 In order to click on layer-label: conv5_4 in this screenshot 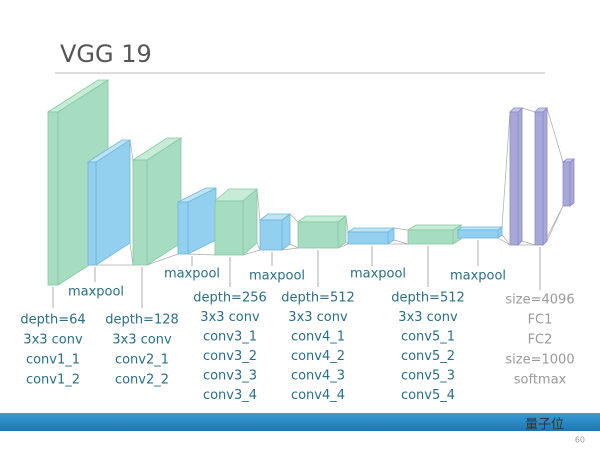, I will do `click(428, 395)`.